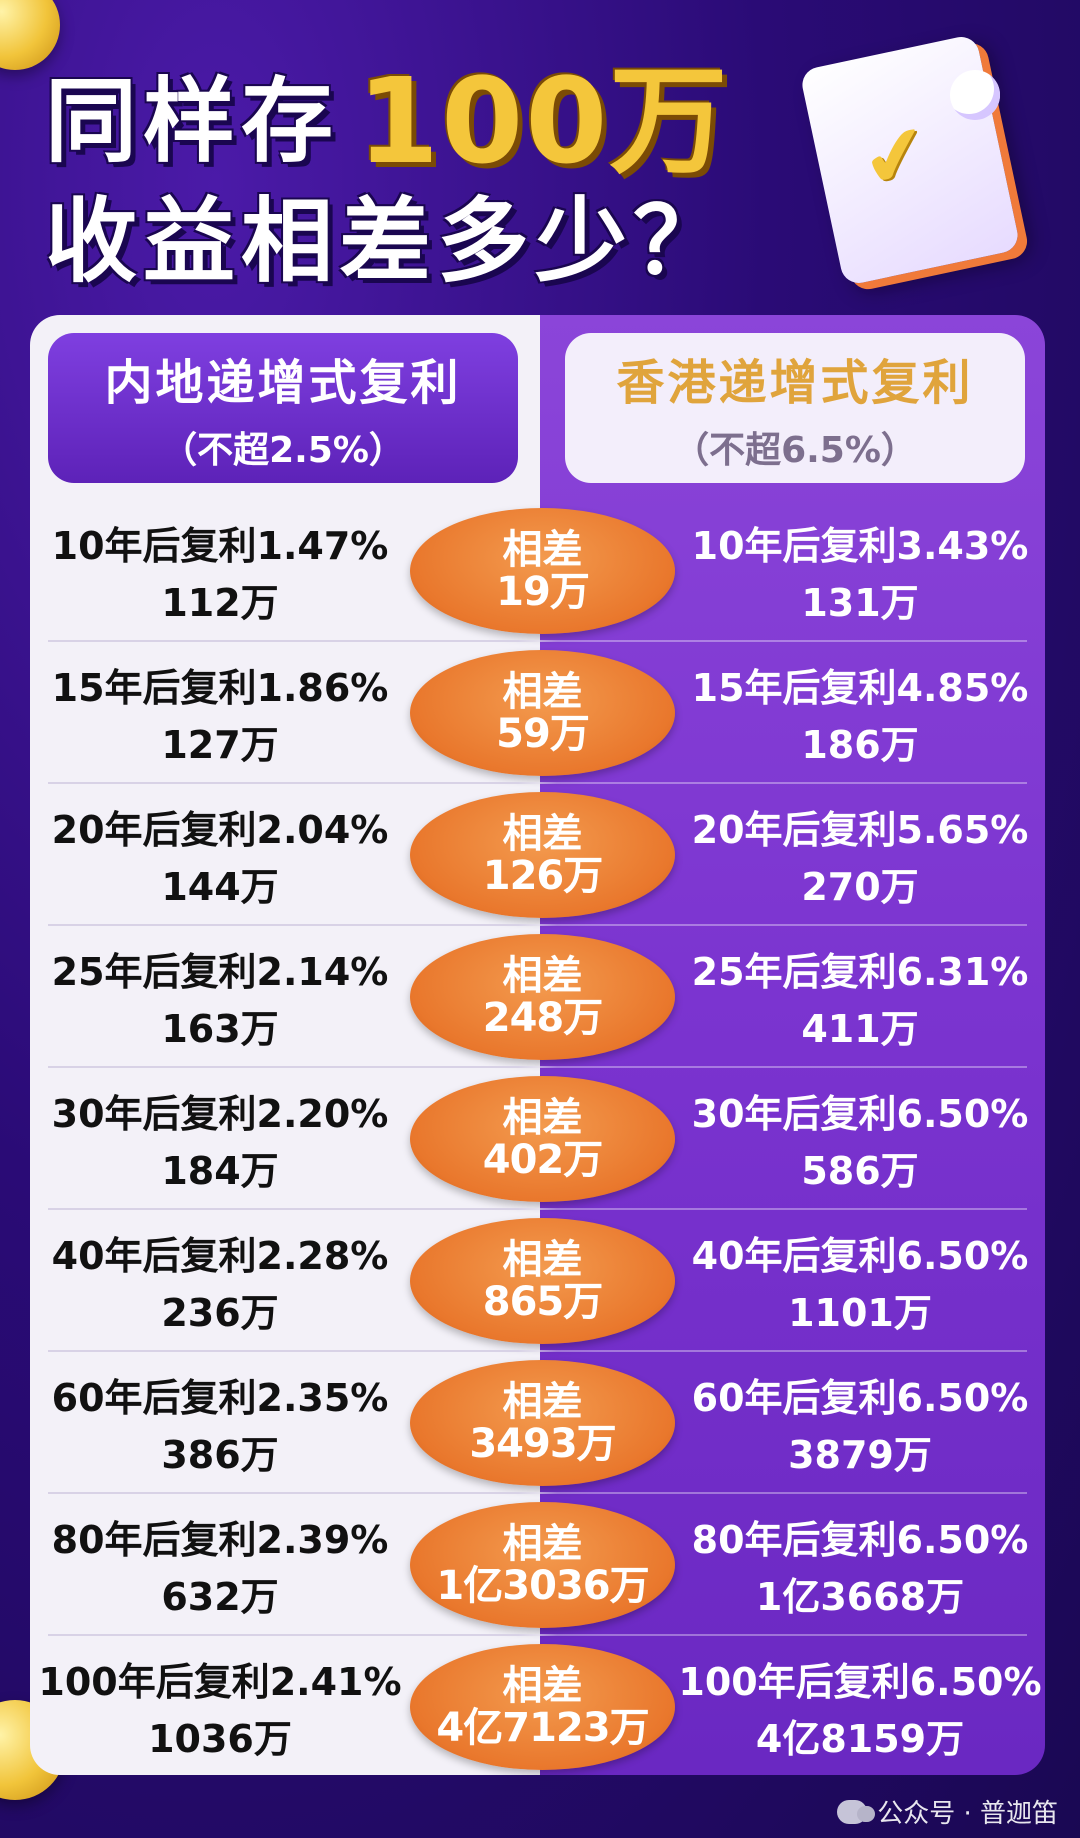 The height and width of the screenshot is (1838, 1080). Describe the element at coordinates (795, 450) in the screenshot. I see `hongkong-header-subtitle: （不超6.5%）` at that location.